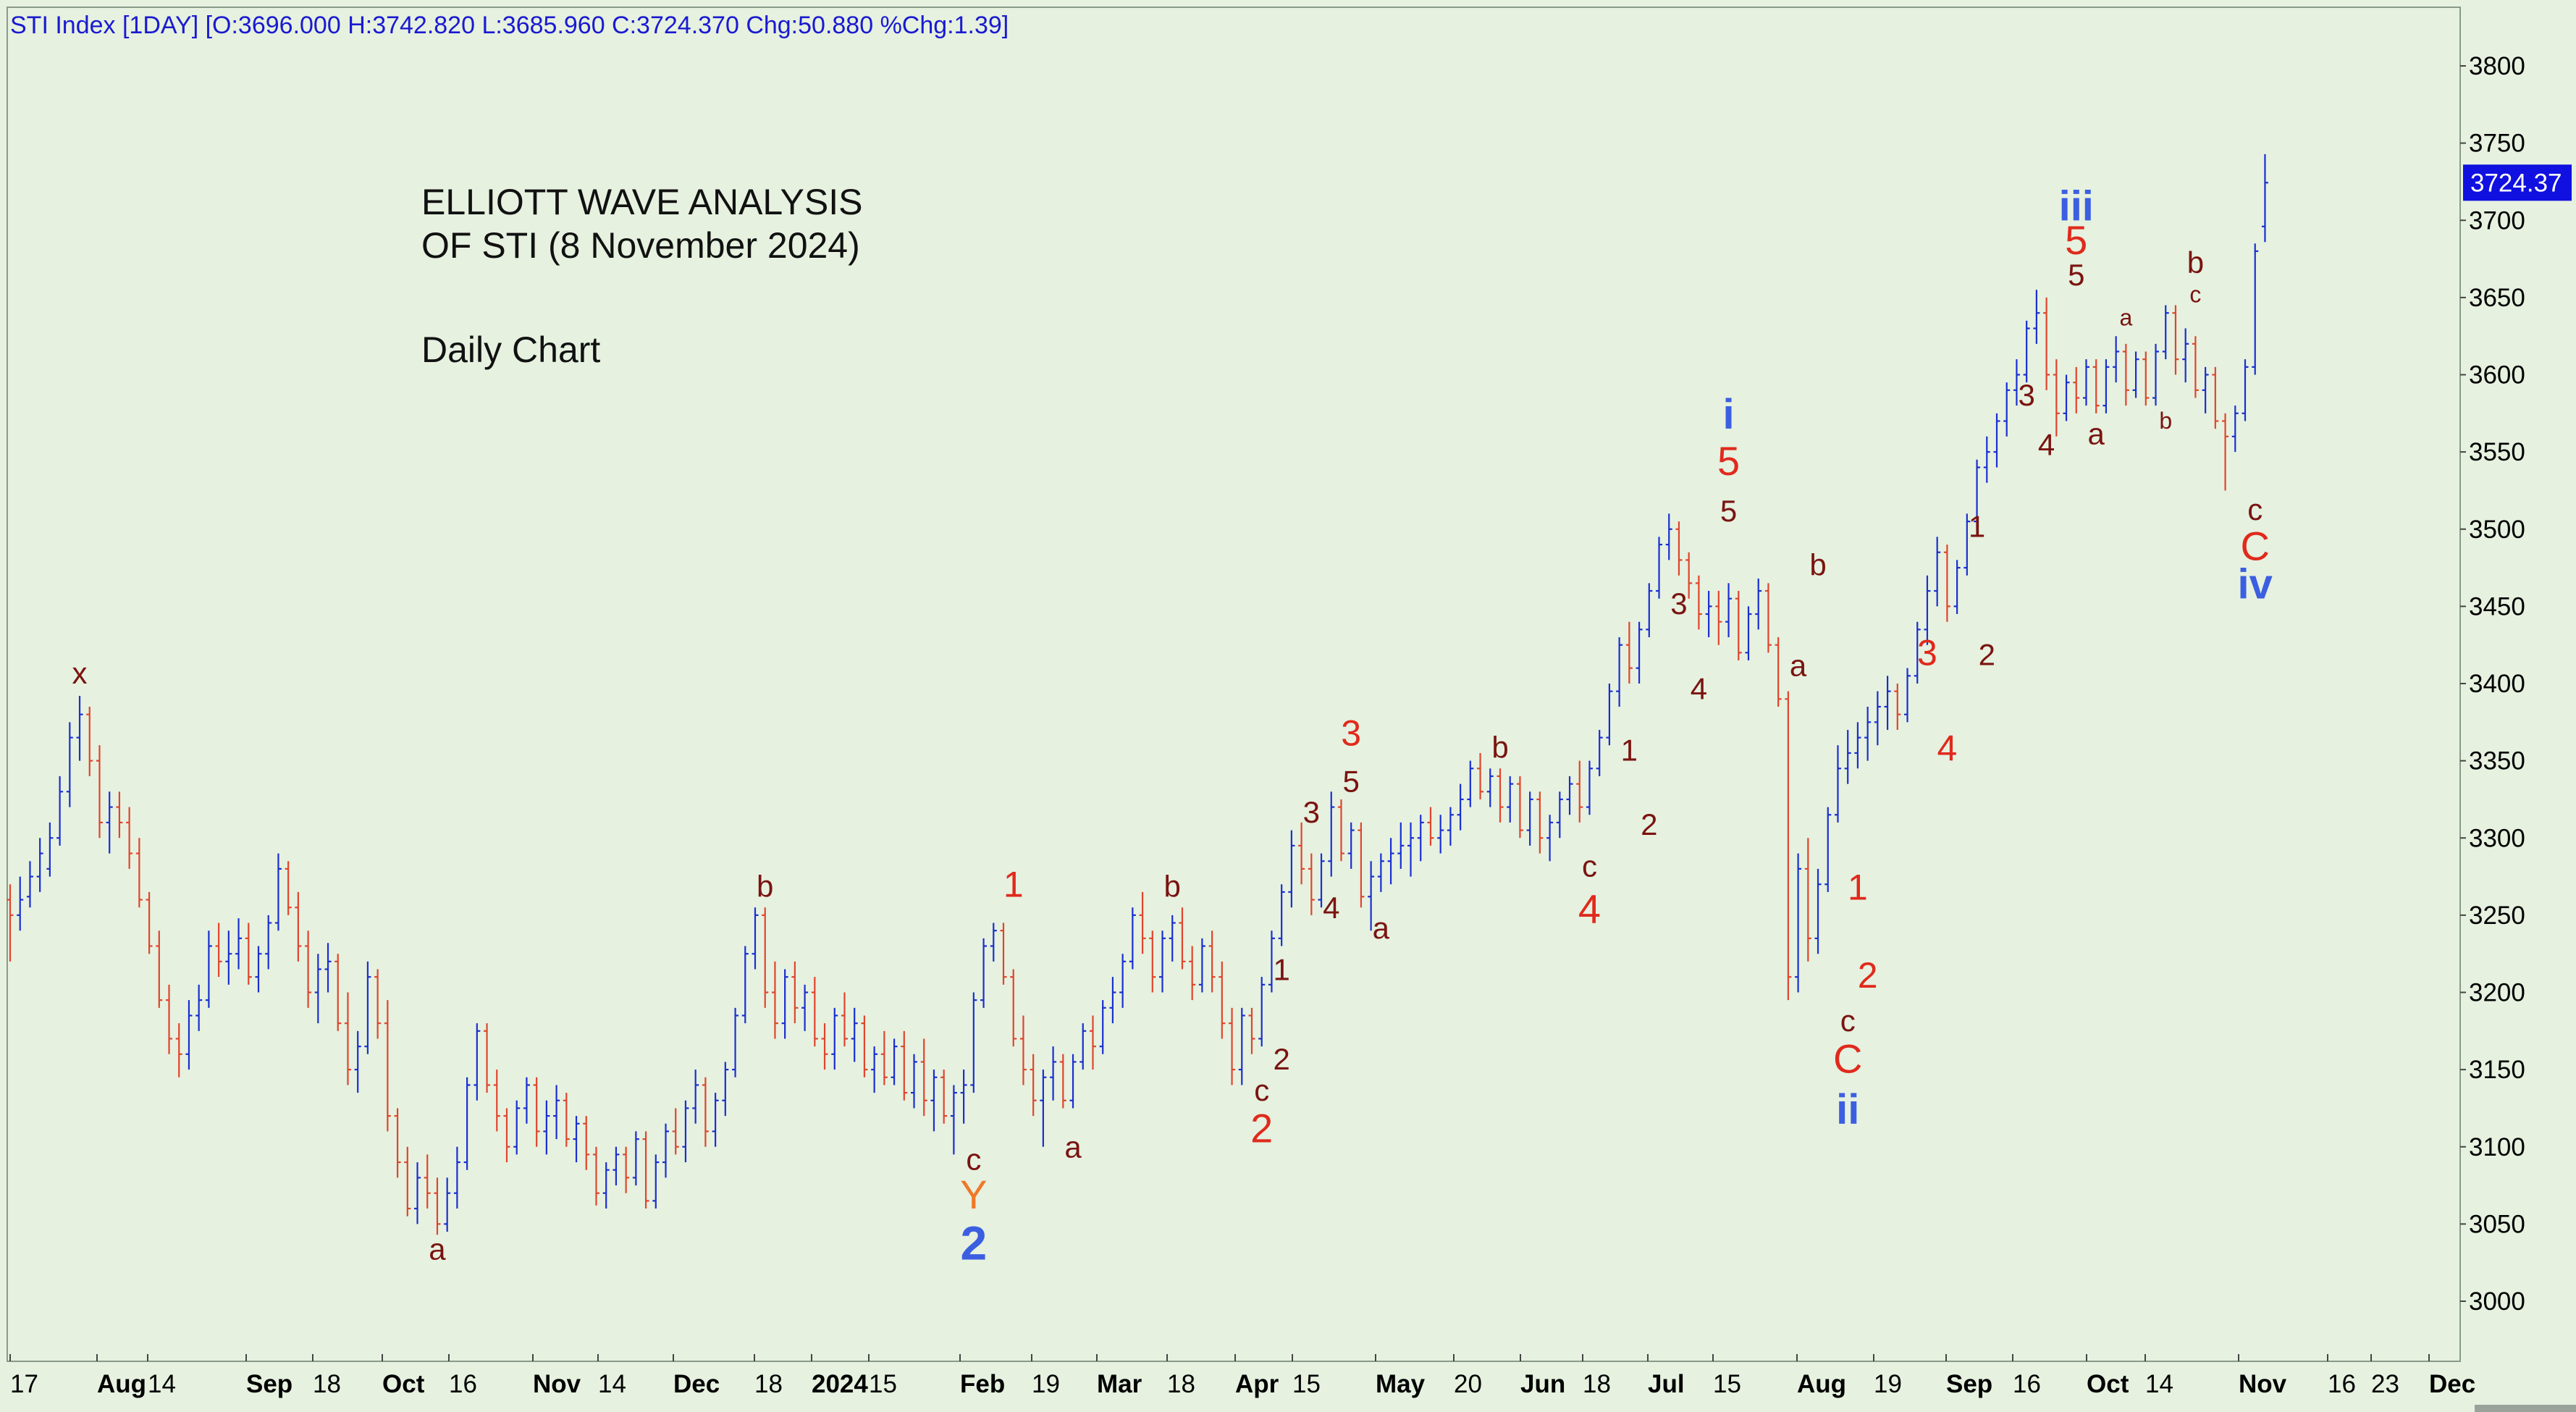  I want to click on y-tick-label: 3500, so click(2497, 530).